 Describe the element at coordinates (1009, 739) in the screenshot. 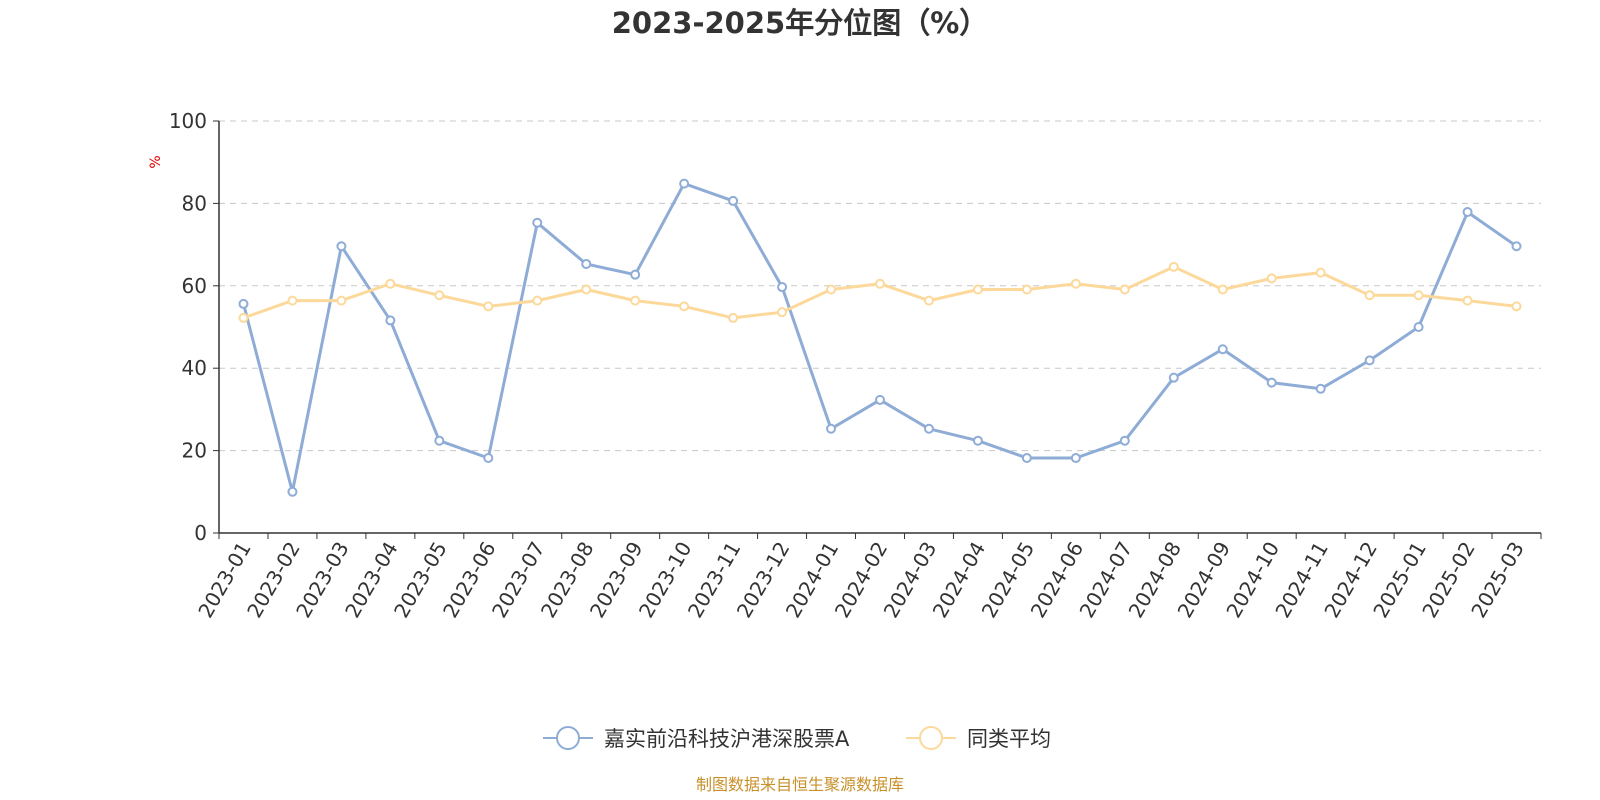

I see `legend-label: 同类平均` at that location.